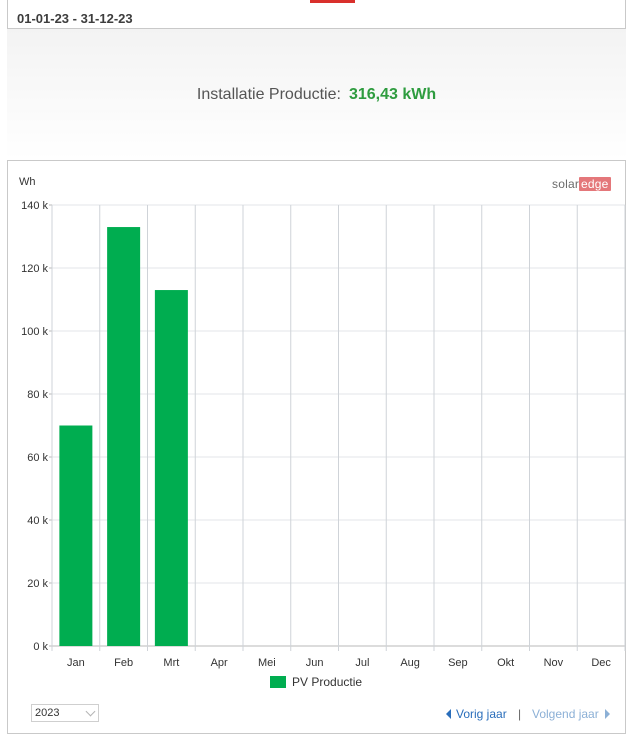  I want to click on x-tick-label: Mrt, so click(171, 663).